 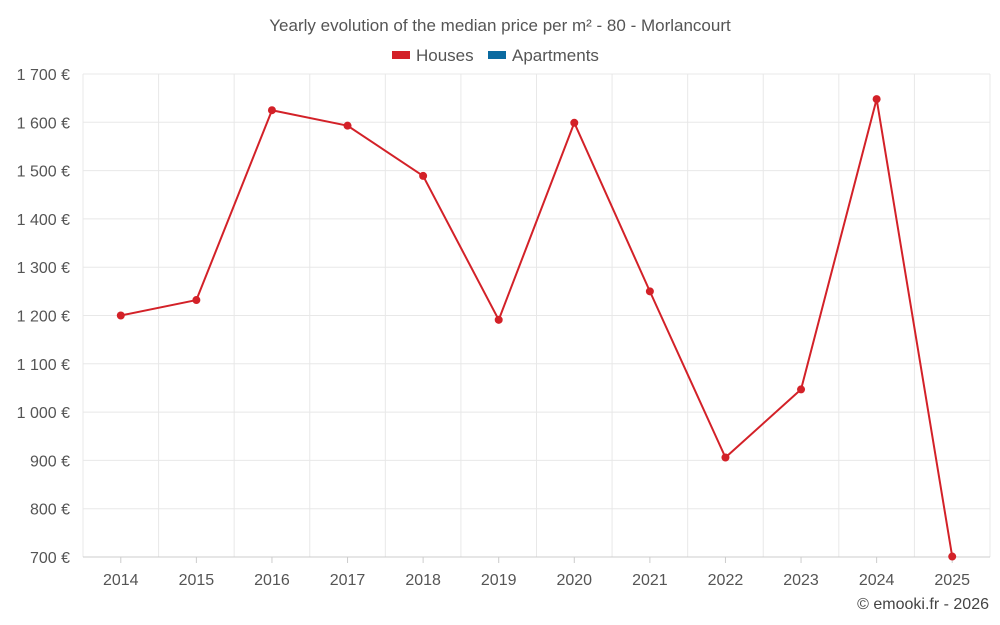 What do you see at coordinates (952, 556) in the screenshot?
I see `data-point-houses-2025` at bounding box center [952, 556].